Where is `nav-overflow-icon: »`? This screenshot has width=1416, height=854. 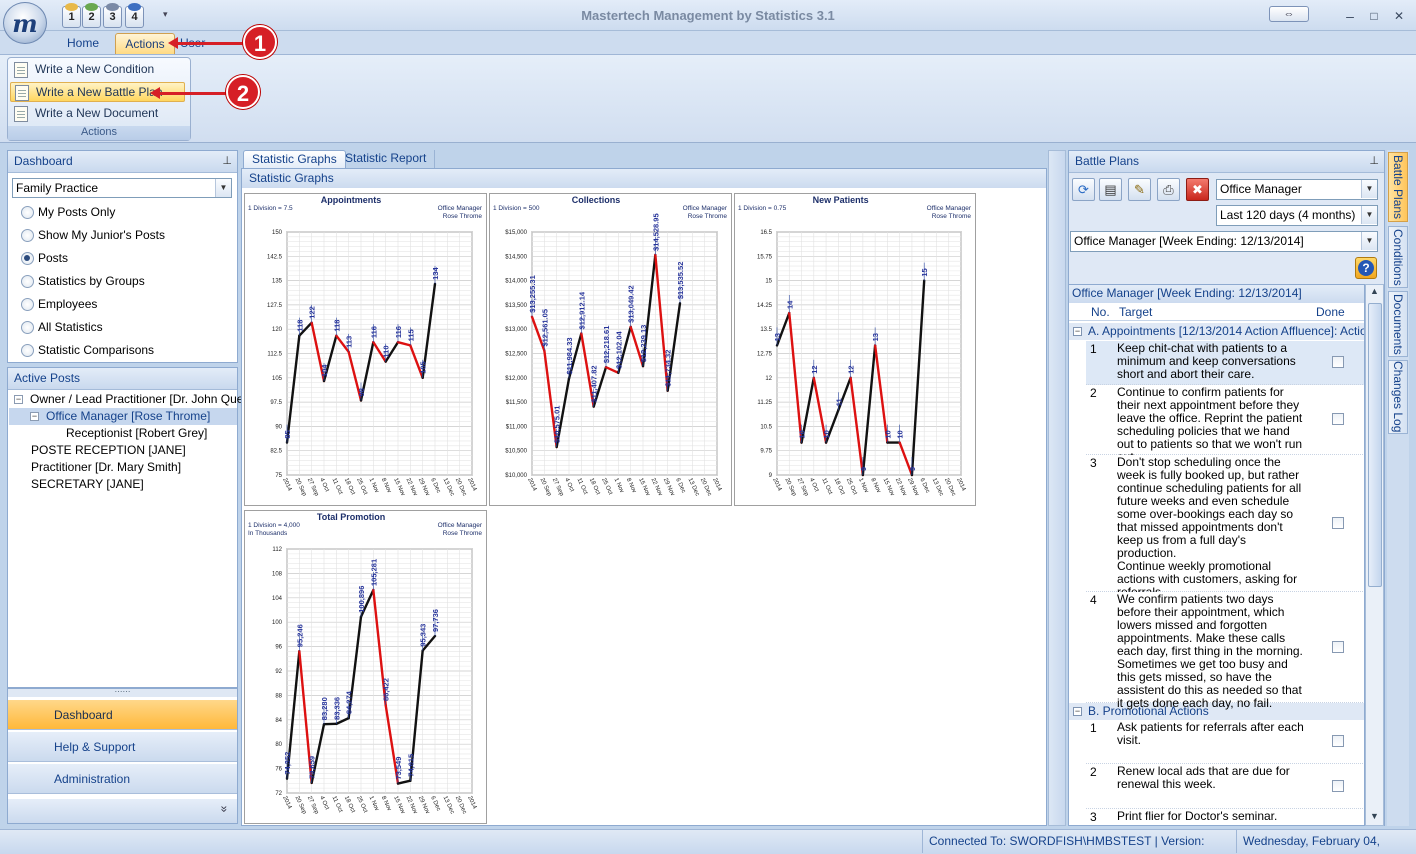
nav-overflow-icon: » is located at coordinates (224, 809).